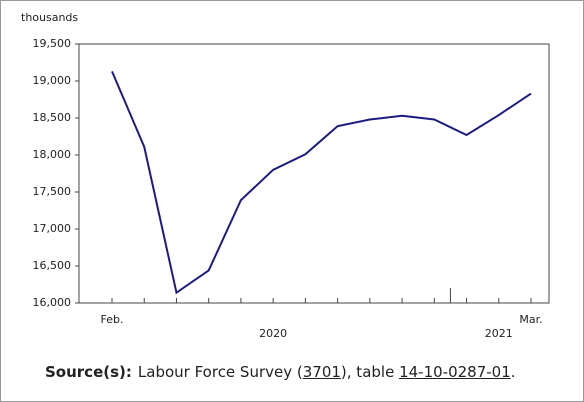 This screenshot has height=402, width=584. Describe the element at coordinates (112, 319) in the screenshot. I see `x-tick-label: Feb.` at that location.